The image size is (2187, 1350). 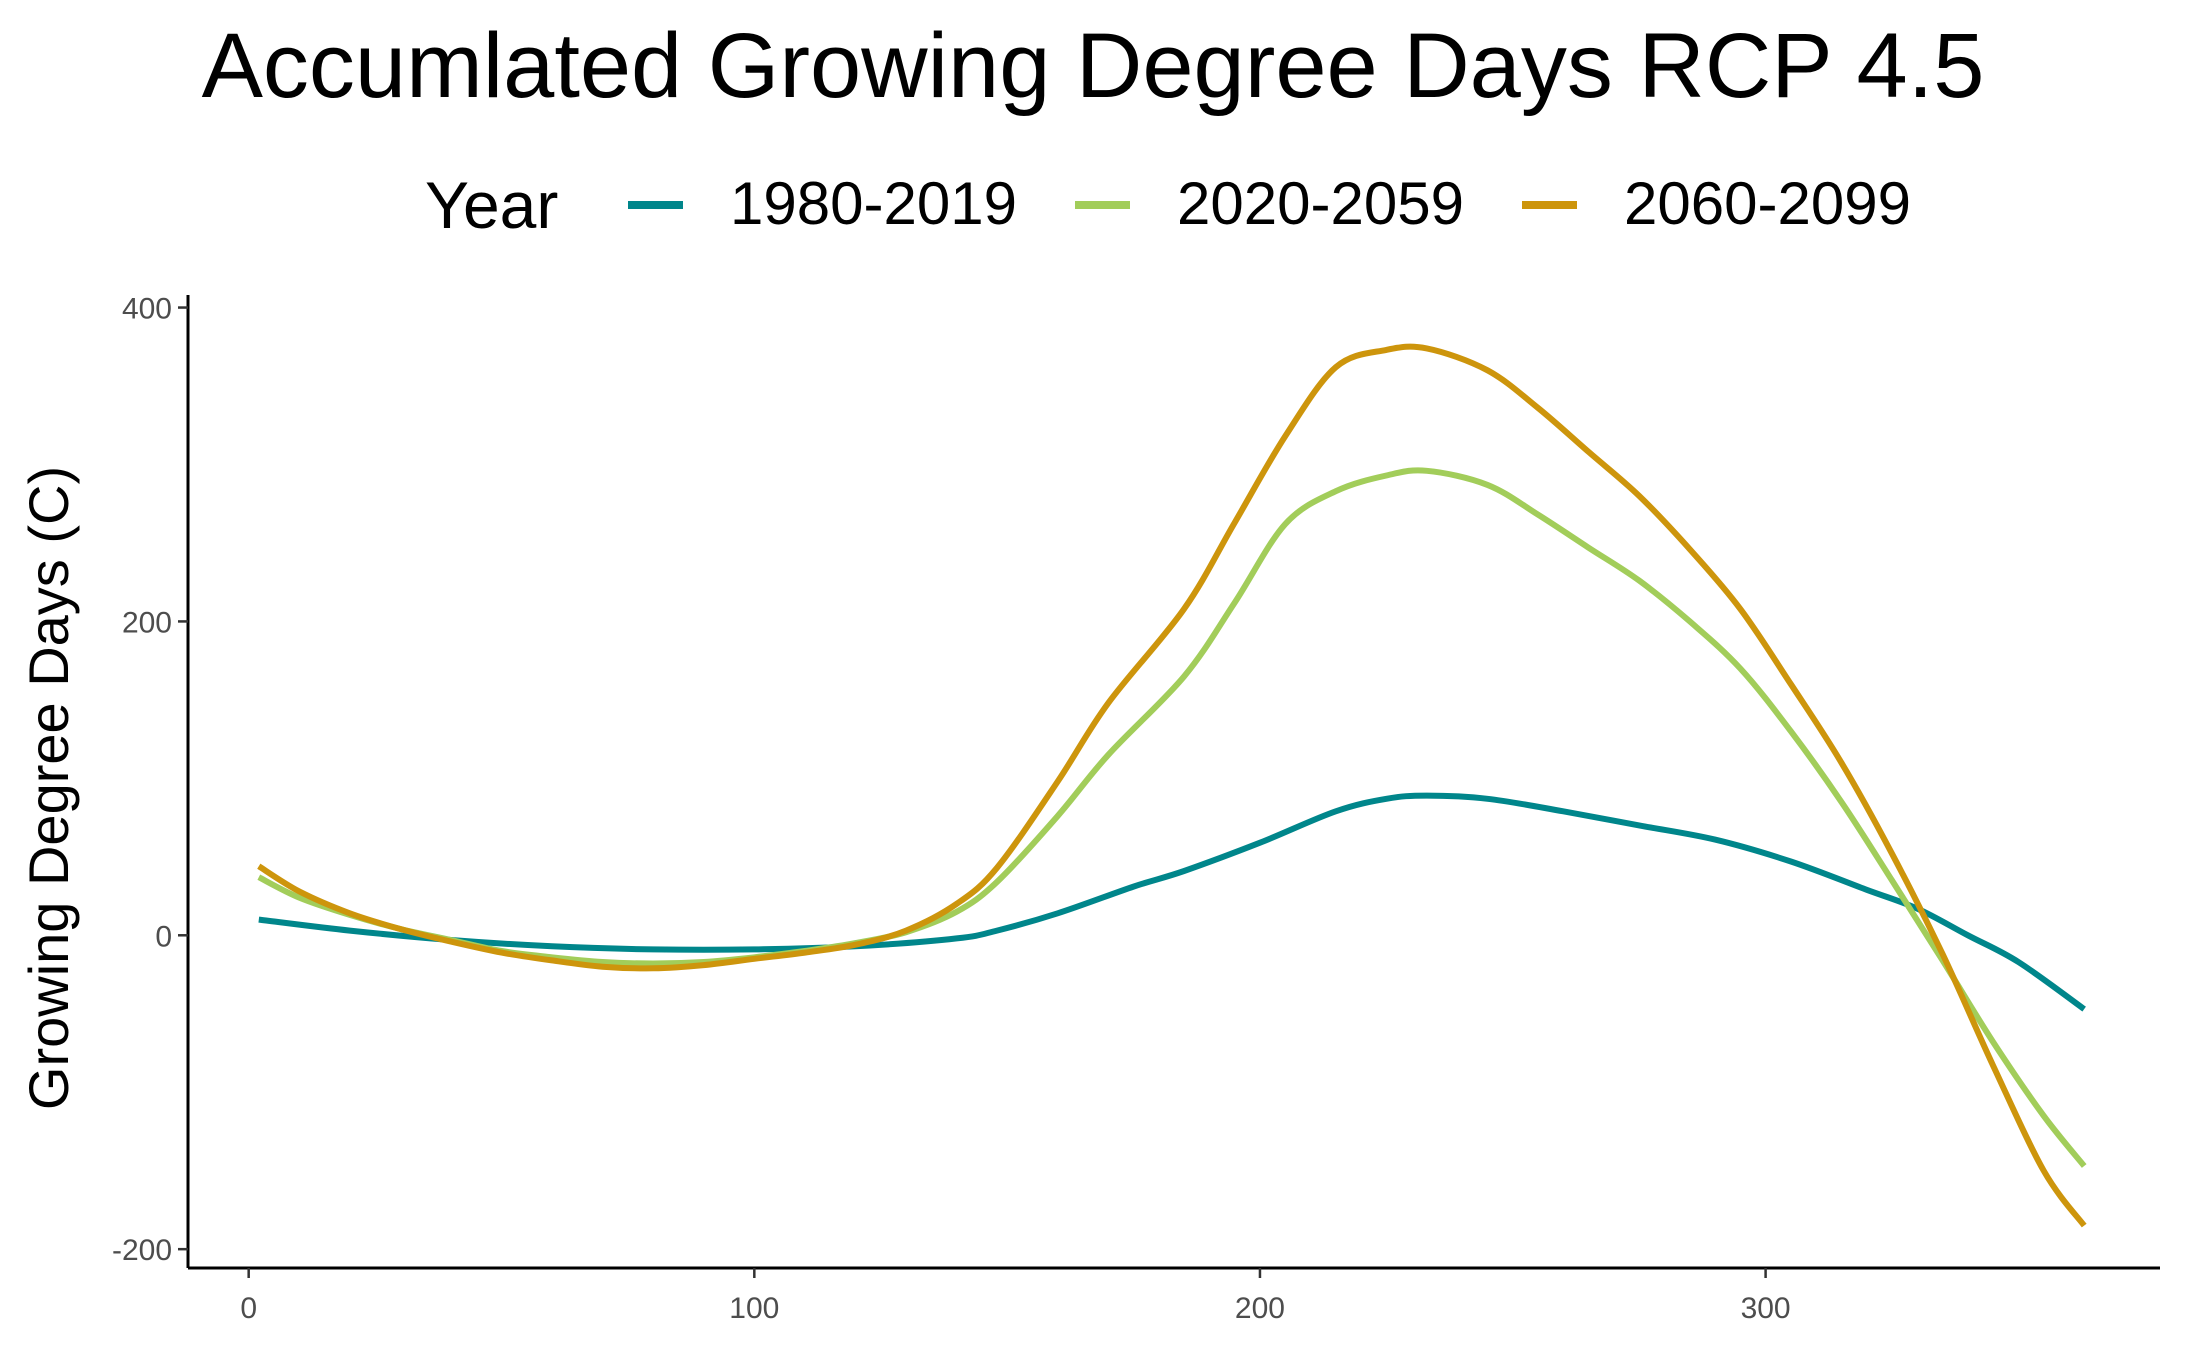 I want to click on series-line-1980-2019, so click(x=1172, y=902).